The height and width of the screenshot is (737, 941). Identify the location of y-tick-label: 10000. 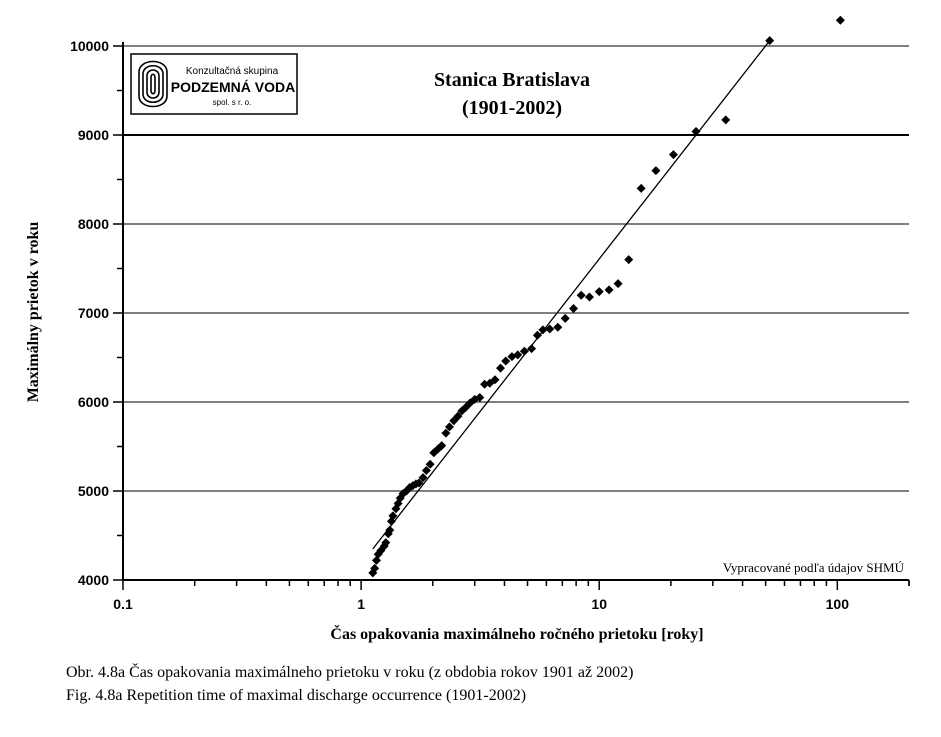
(89, 46).